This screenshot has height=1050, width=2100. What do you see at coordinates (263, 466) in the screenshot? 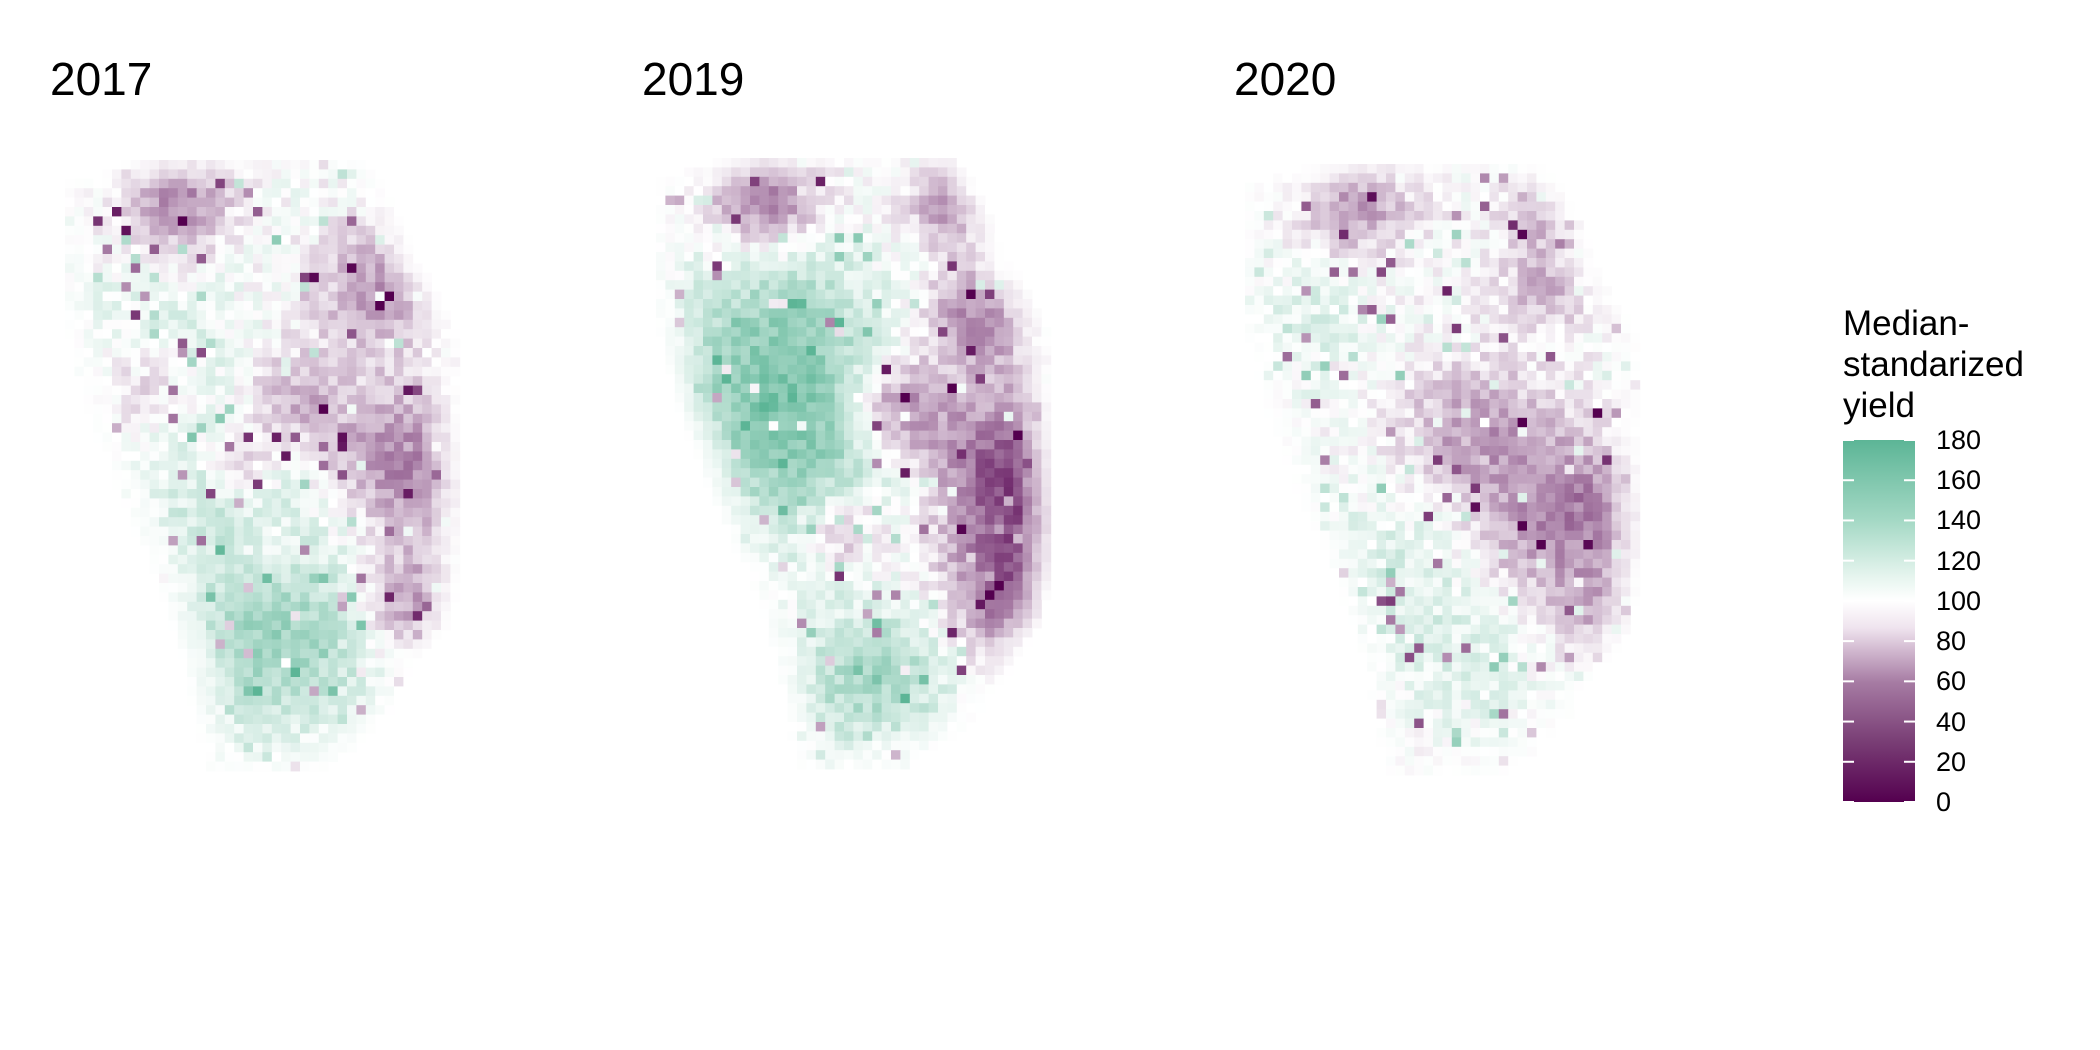
I see `panel-map-2017` at bounding box center [263, 466].